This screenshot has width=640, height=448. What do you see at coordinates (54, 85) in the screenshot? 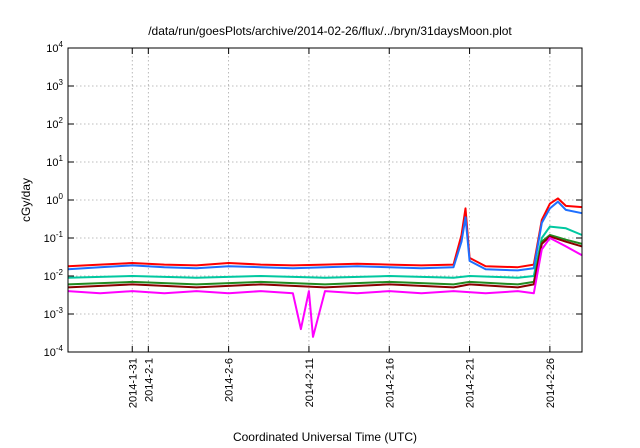
I see `y-tick-label: 10³` at bounding box center [54, 85].